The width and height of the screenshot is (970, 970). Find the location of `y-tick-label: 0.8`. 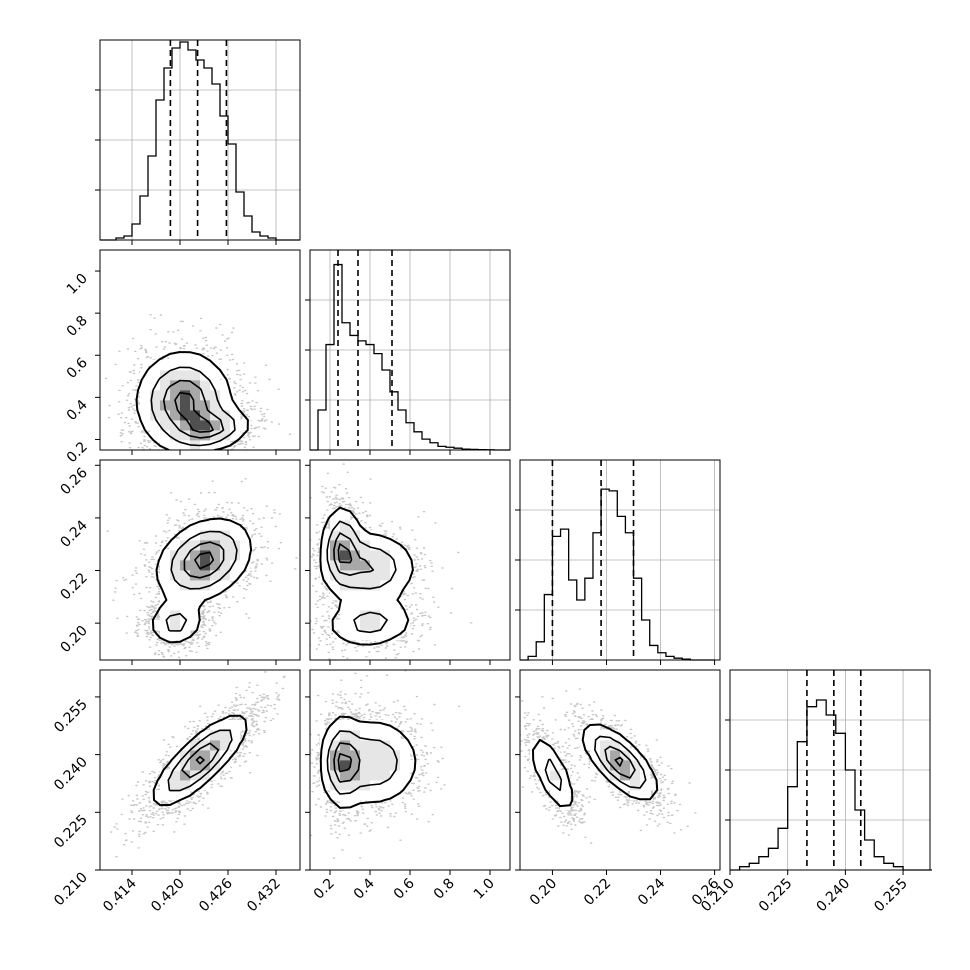

y-tick-label: 0.8 is located at coordinates (77, 326).